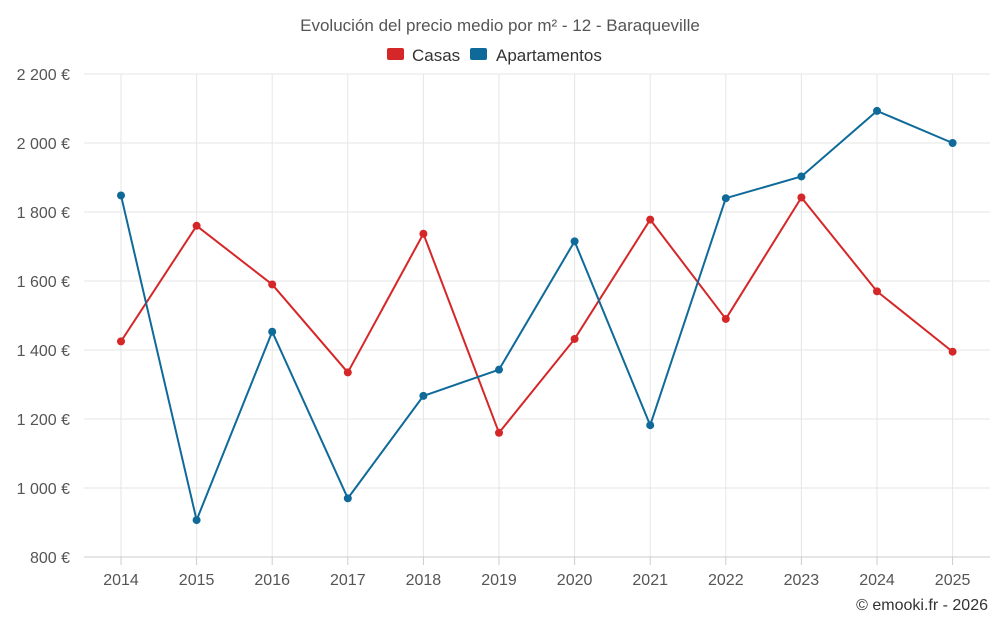 Image resolution: width=1000 pixels, height=625 pixels. What do you see at coordinates (43, 213) in the screenshot?
I see `y-tick-label: 1 800 €` at bounding box center [43, 213].